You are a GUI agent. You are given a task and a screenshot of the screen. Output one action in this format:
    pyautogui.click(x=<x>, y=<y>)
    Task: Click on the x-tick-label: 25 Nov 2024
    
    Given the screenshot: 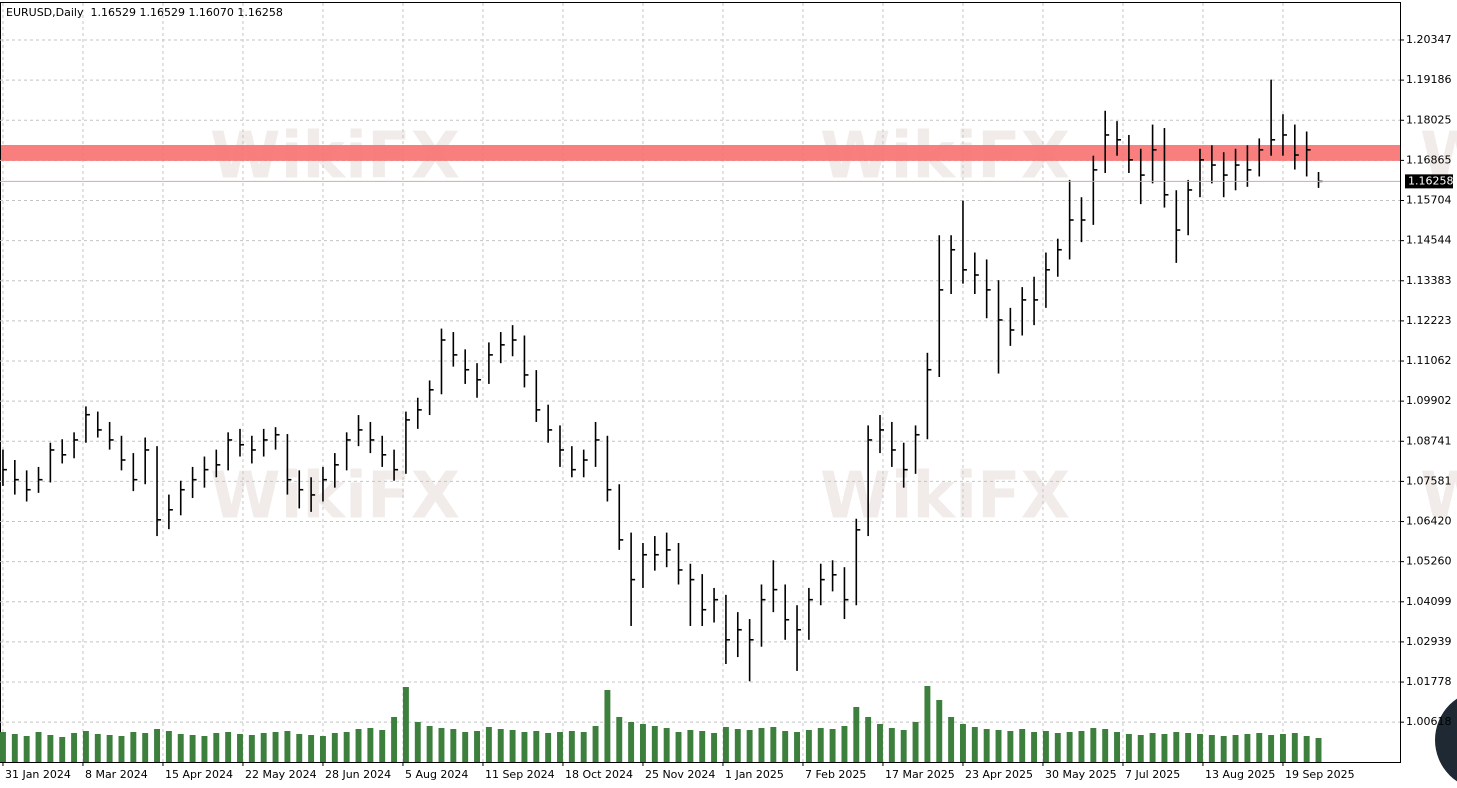 What is the action you would take?
    pyautogui.click(x=680, y=774)
    